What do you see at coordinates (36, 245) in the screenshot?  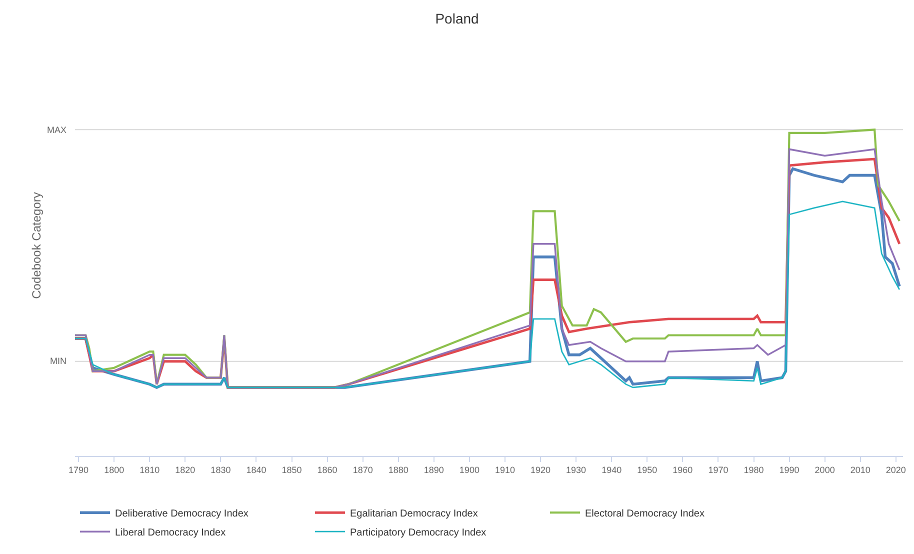 I see `y-axis-title: Codebook Category` at bounding box center [36, 245].